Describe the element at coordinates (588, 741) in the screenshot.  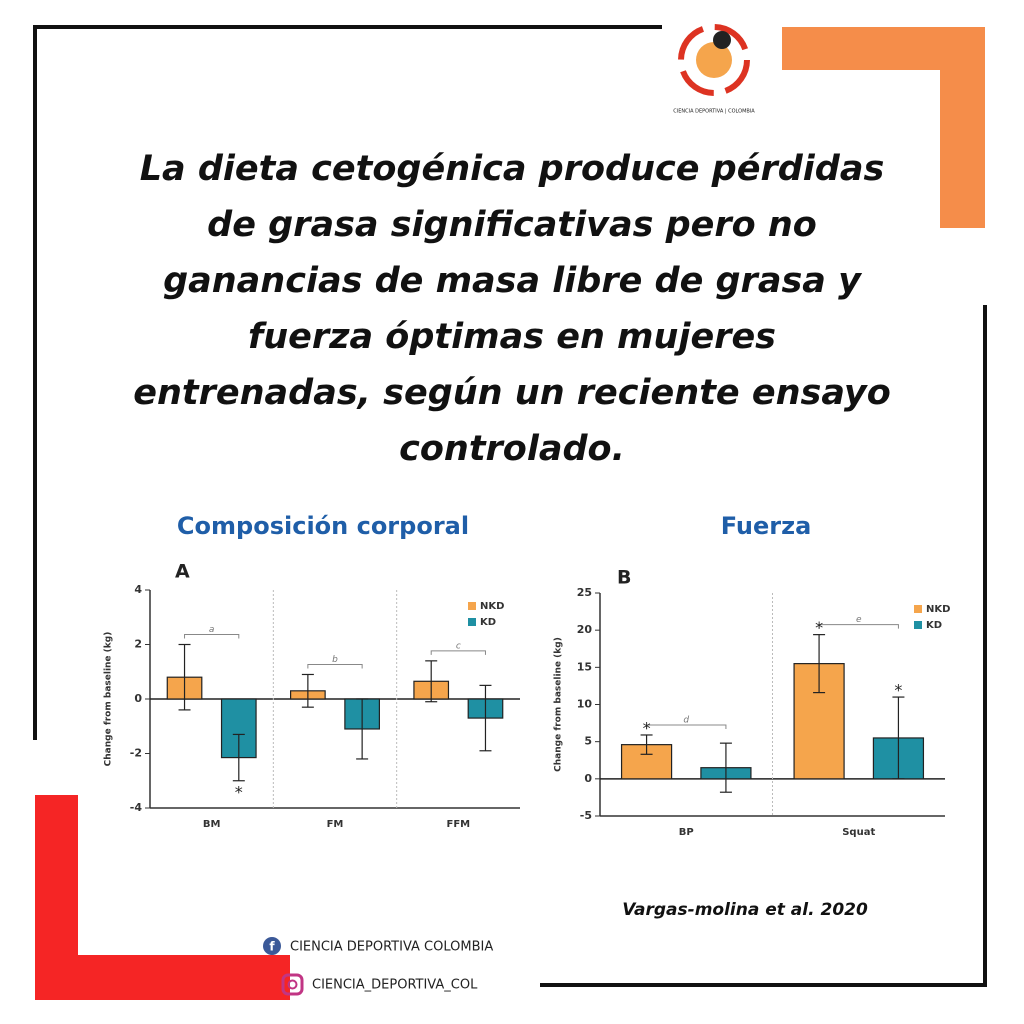
I see `y-tick-label: 5` at that location.